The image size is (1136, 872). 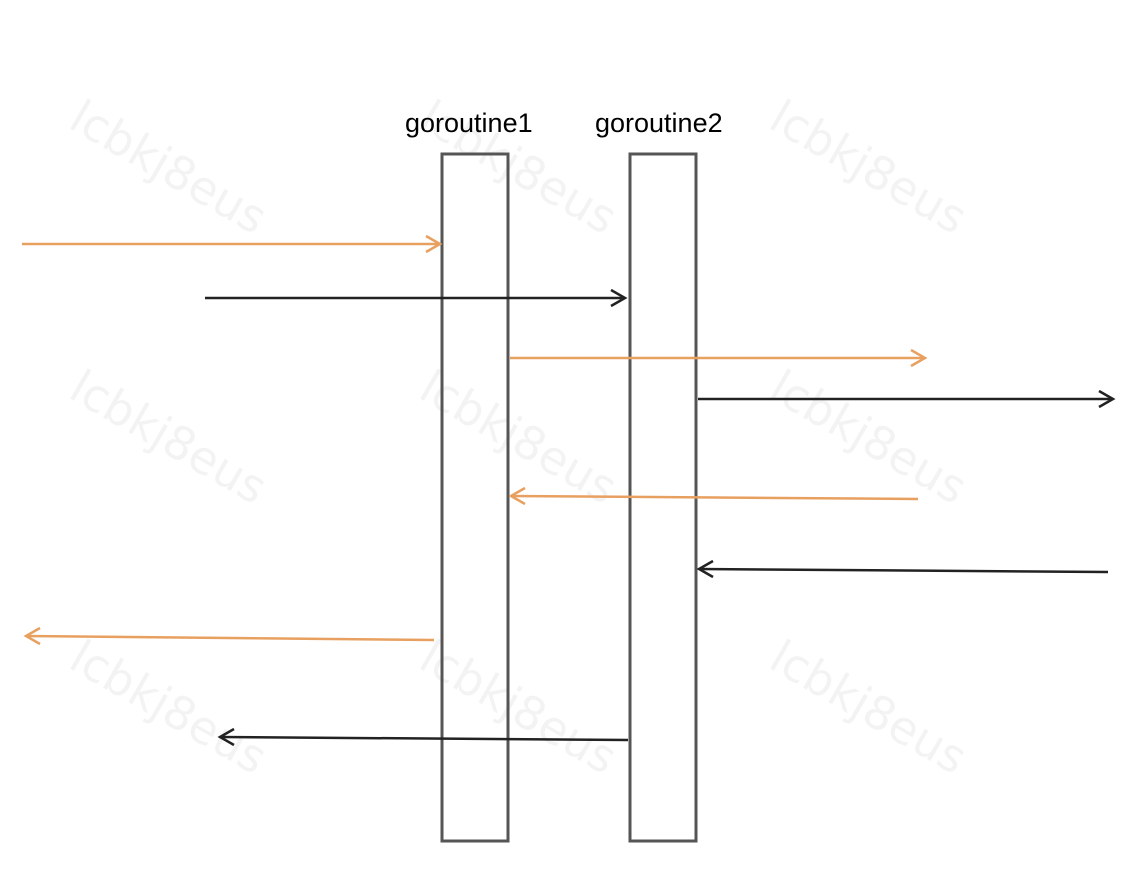 What do you see at coordinates (232, 244) in the screenshot?
I see `arrow-orange-into-goroutine1` at bounding box center [232, 244].